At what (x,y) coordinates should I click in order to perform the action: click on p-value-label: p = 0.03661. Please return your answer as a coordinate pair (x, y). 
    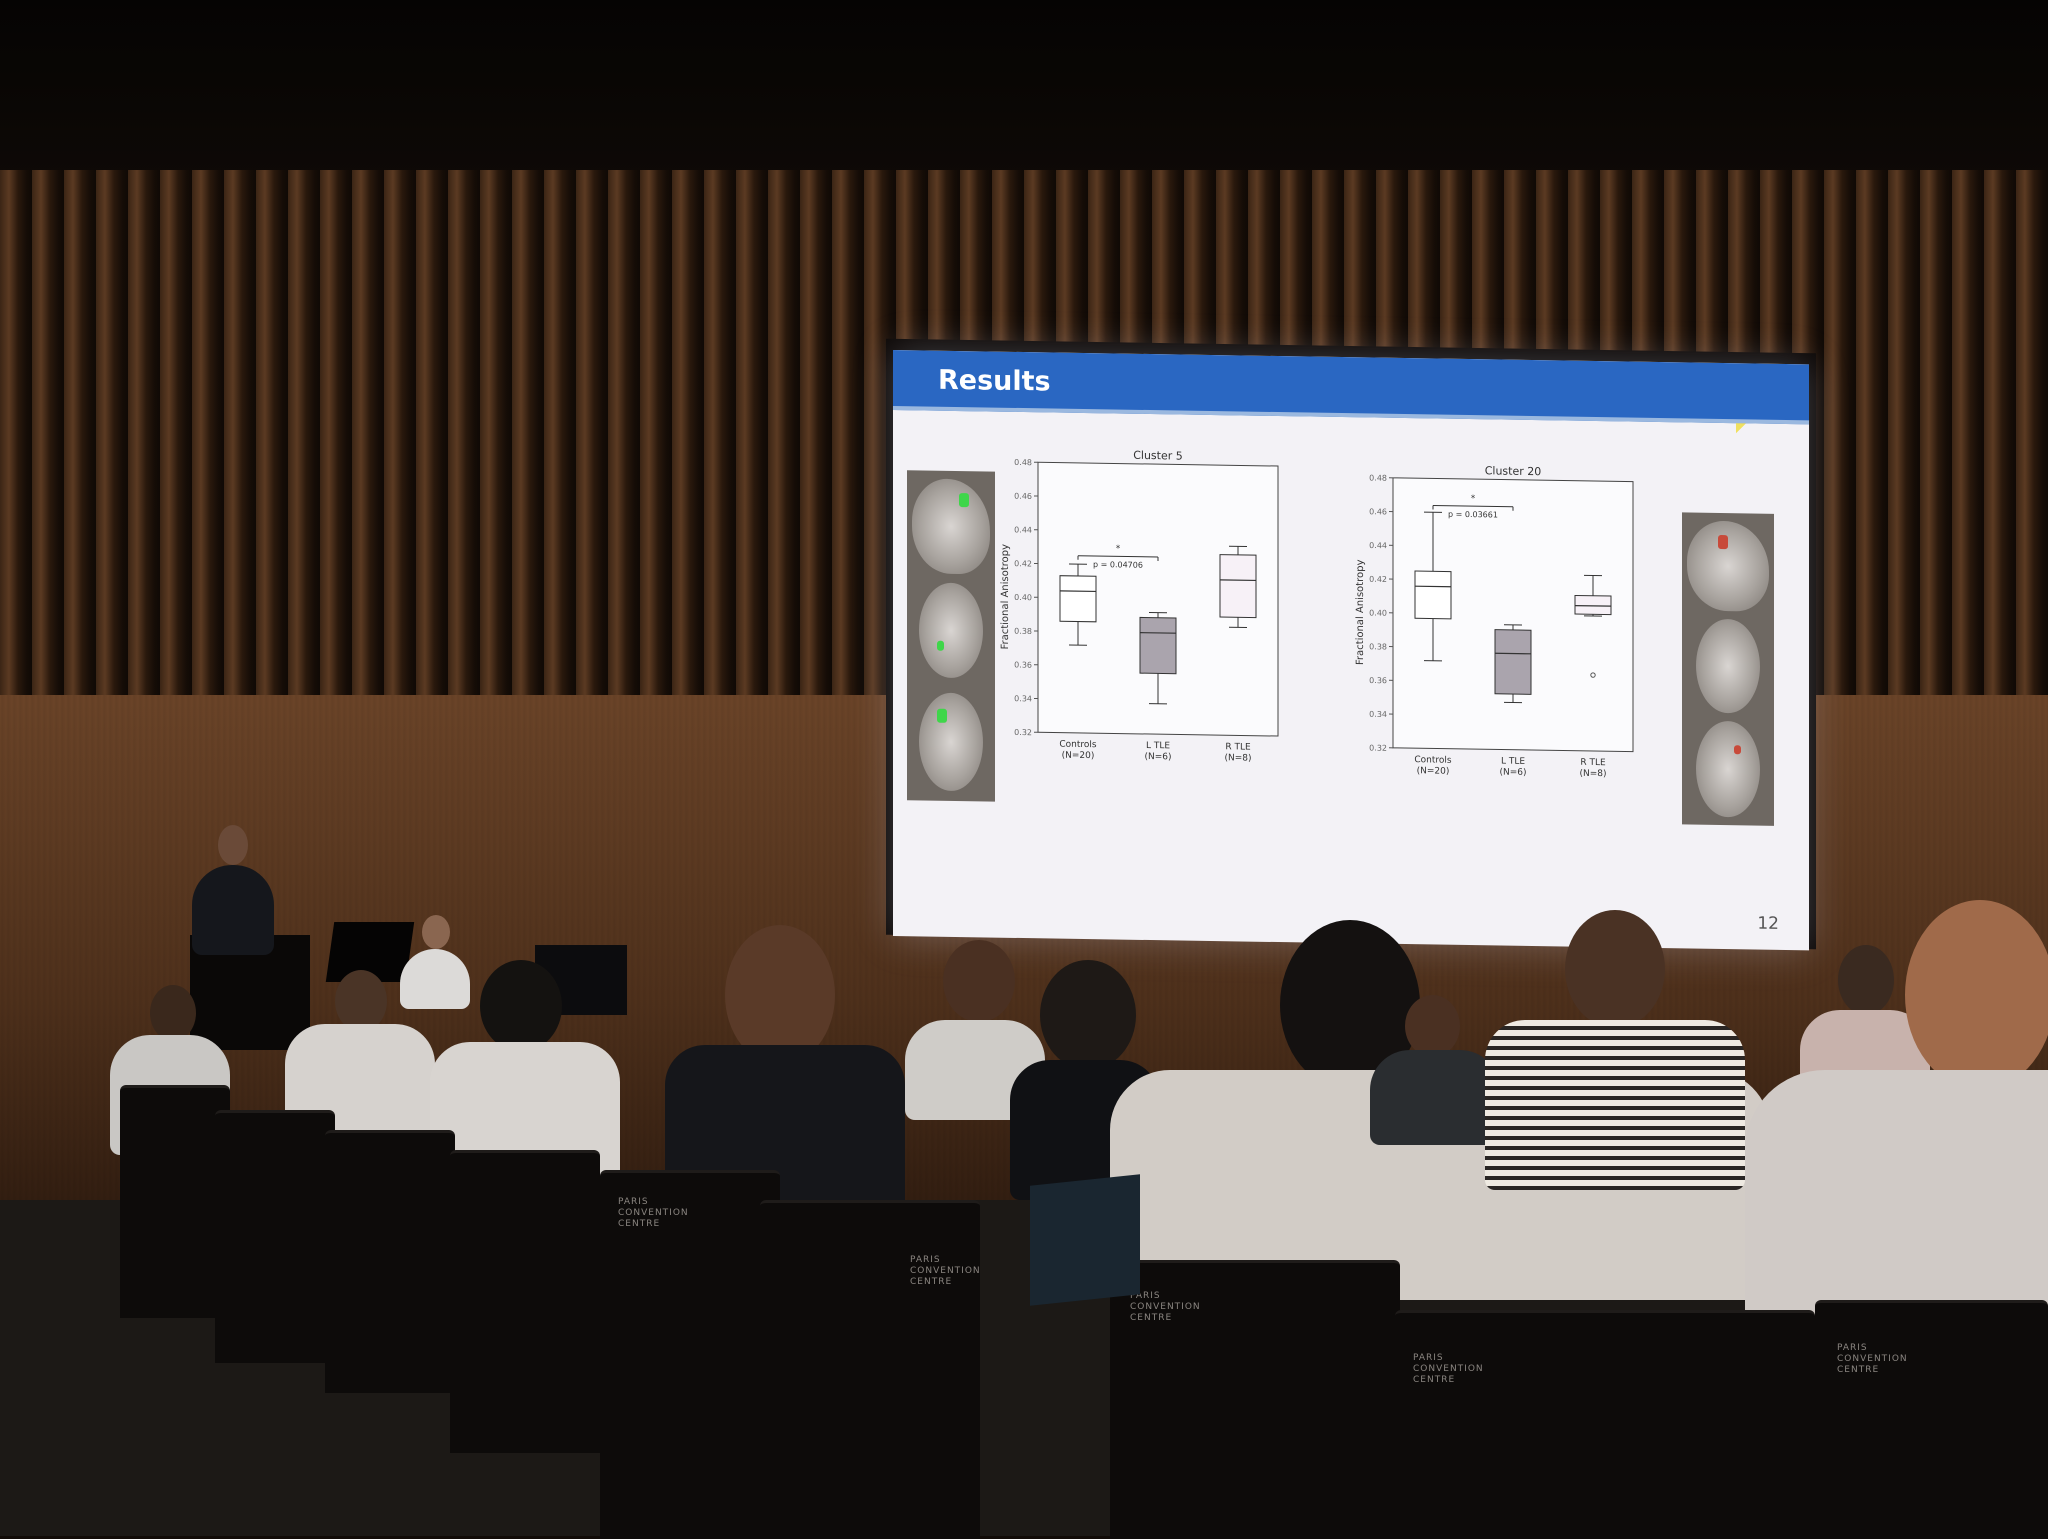
    Looking at the image, I should click on (1473, 515).